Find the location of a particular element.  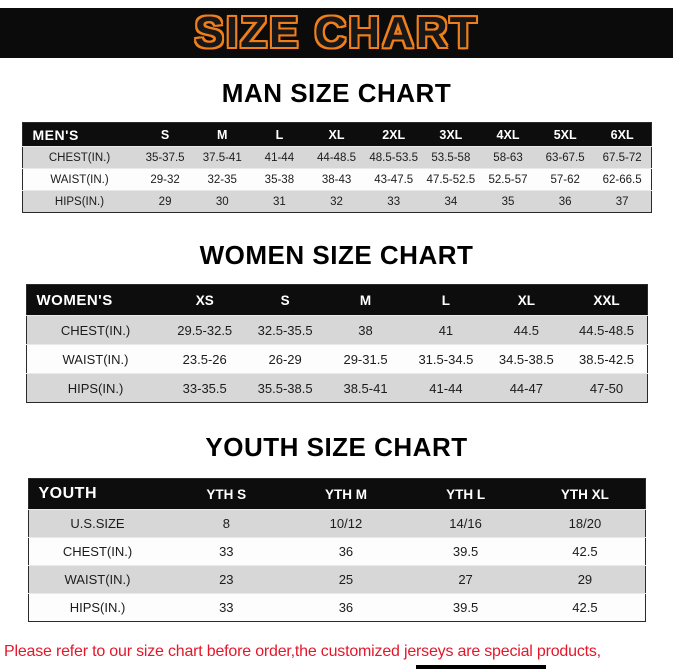

youth-row-label: WAIST(IN.) is located at coordinates (97, 579).